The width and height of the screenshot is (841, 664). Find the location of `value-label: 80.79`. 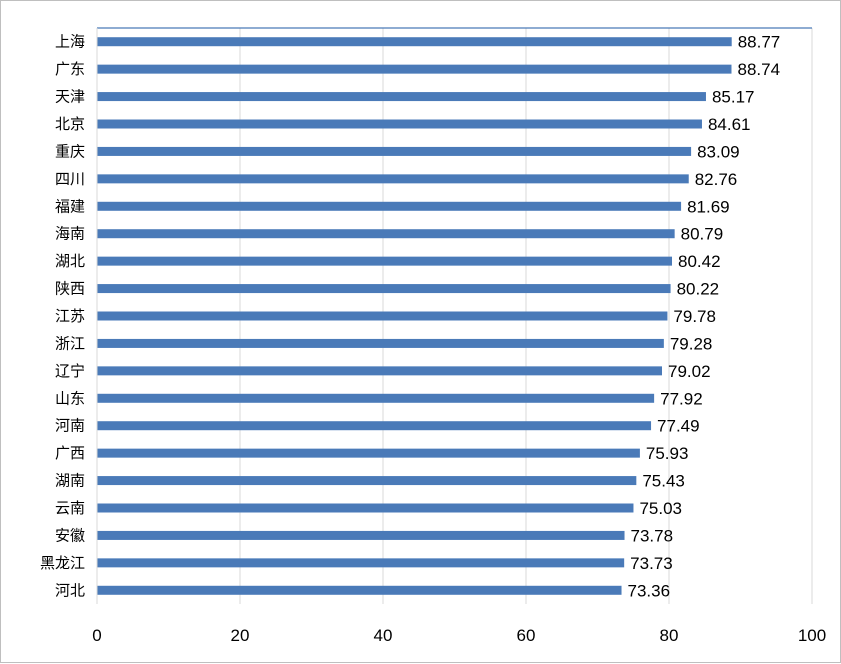

value-label: 80.79 is located at coordinates (702, 234).